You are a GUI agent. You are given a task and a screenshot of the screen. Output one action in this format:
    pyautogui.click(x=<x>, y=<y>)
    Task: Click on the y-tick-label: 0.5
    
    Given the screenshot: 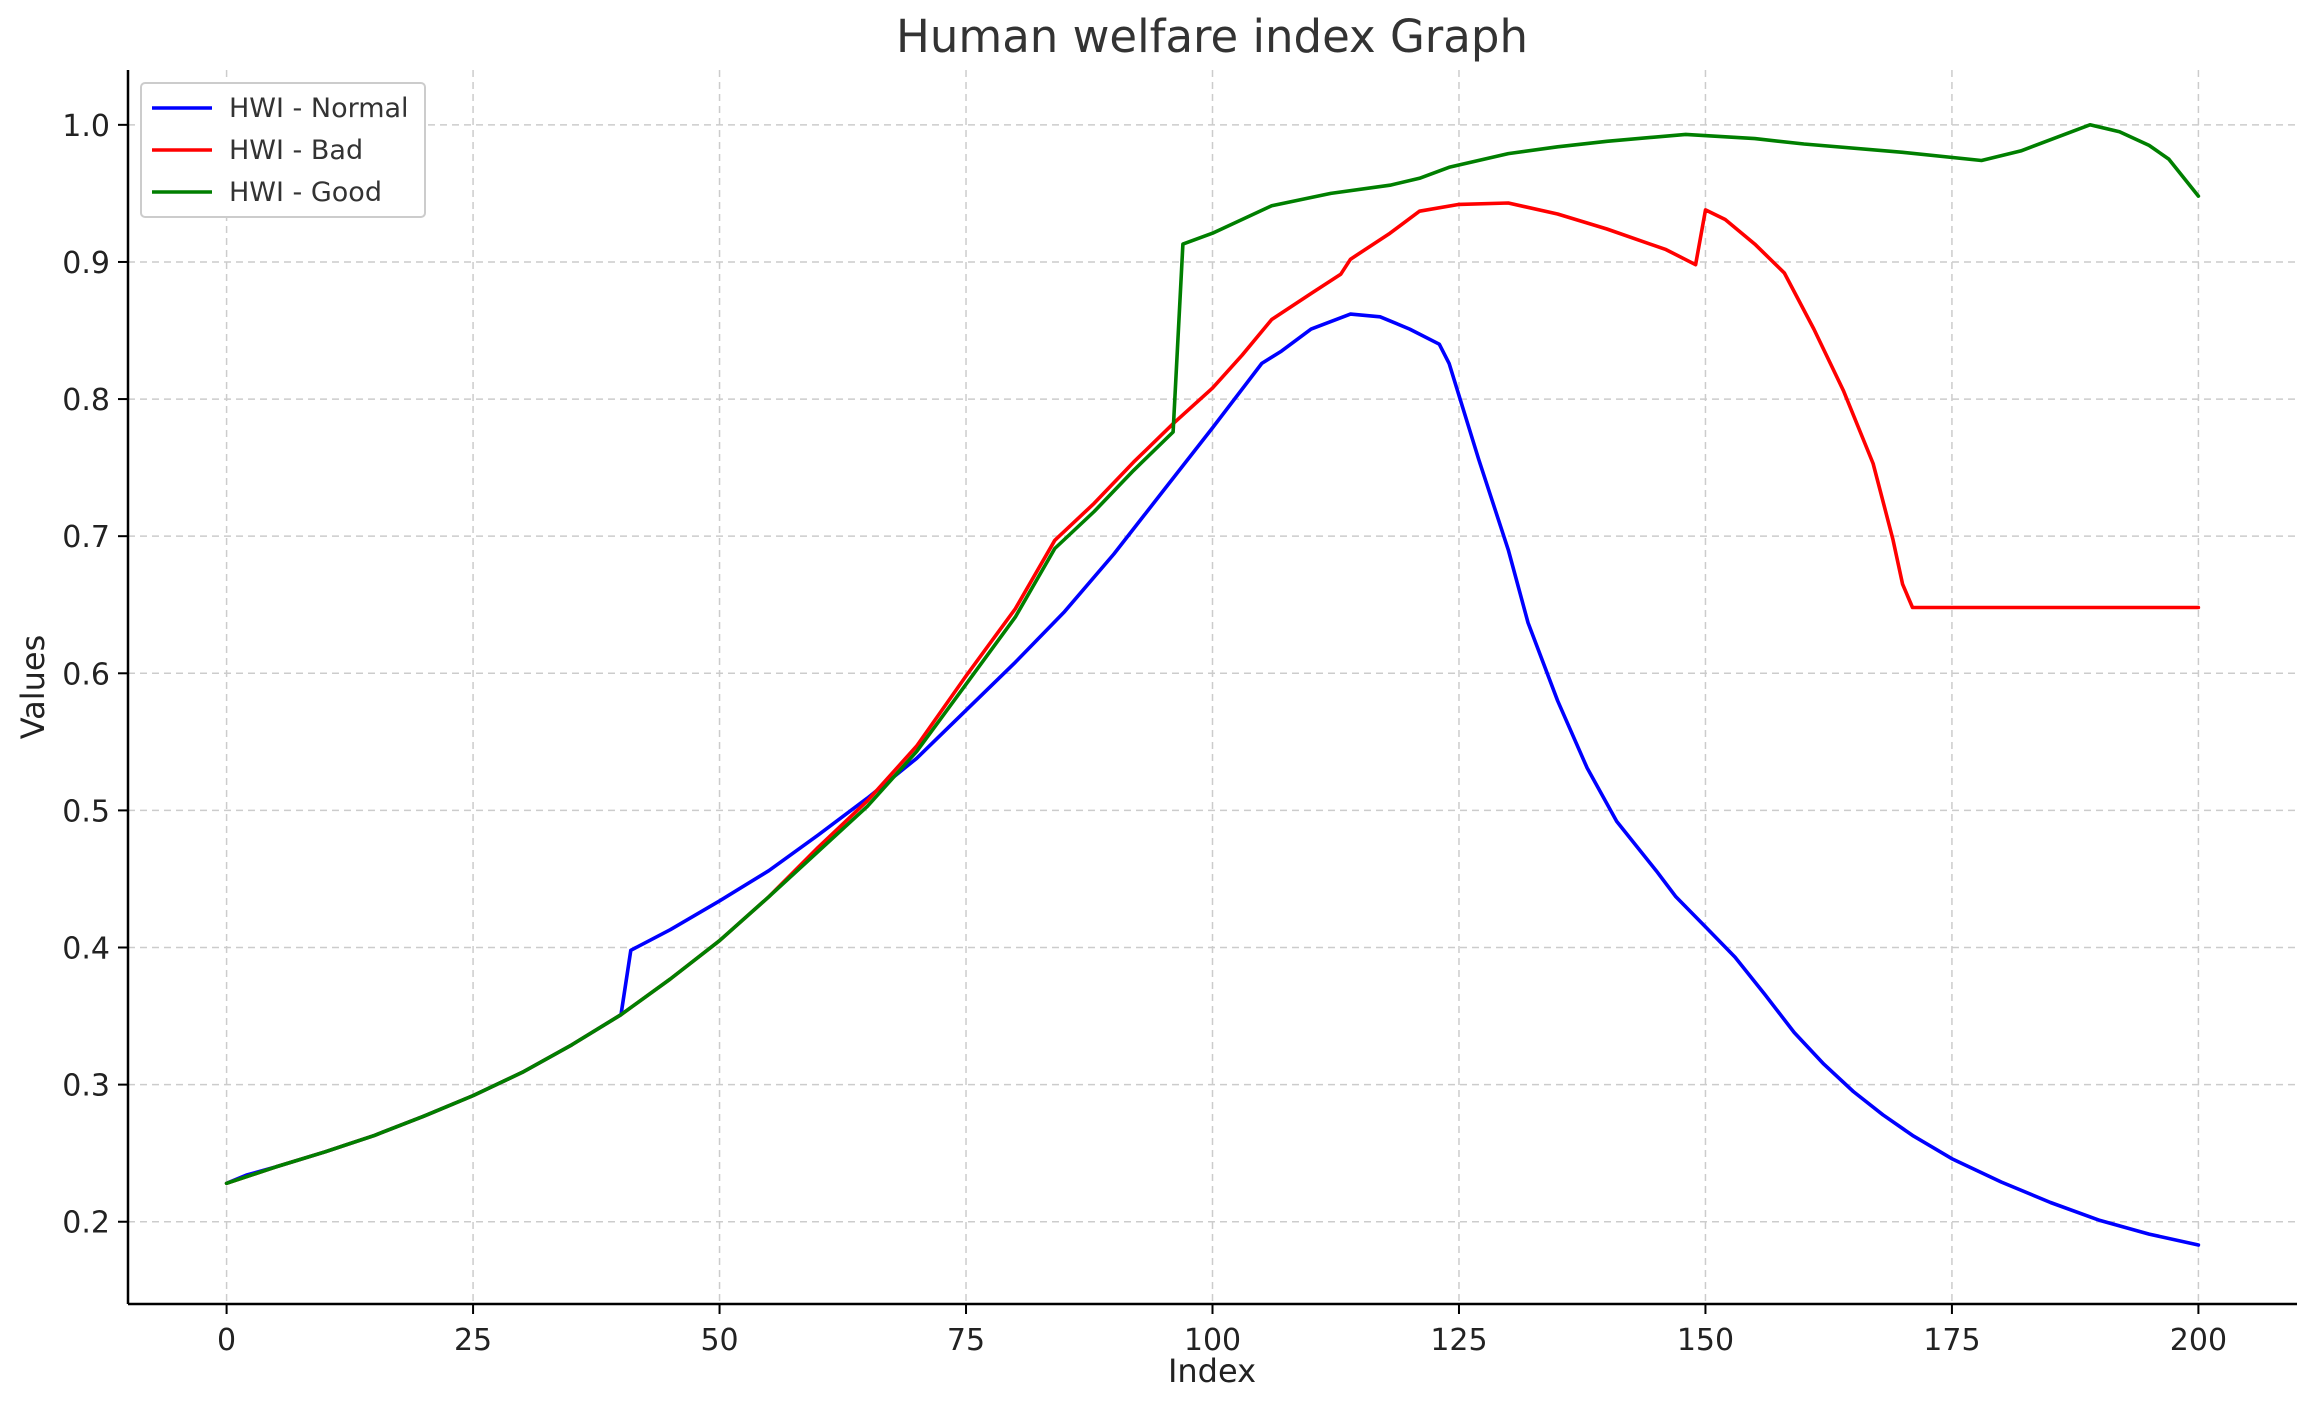 What is the action you would take?
    pyautogui.click(x=86, y=811)
    